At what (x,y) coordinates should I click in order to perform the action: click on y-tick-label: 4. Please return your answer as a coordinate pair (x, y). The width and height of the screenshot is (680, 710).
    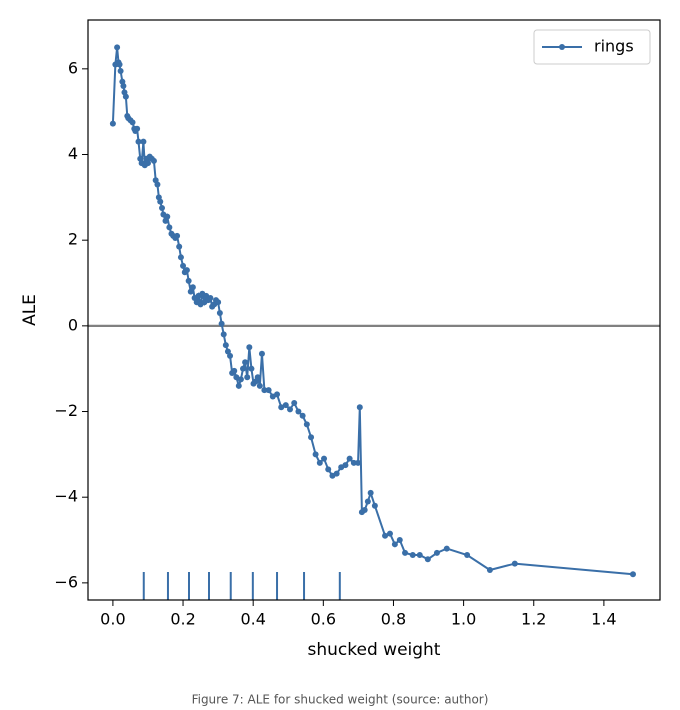
    Looking at the image, I should click on (73, 153).